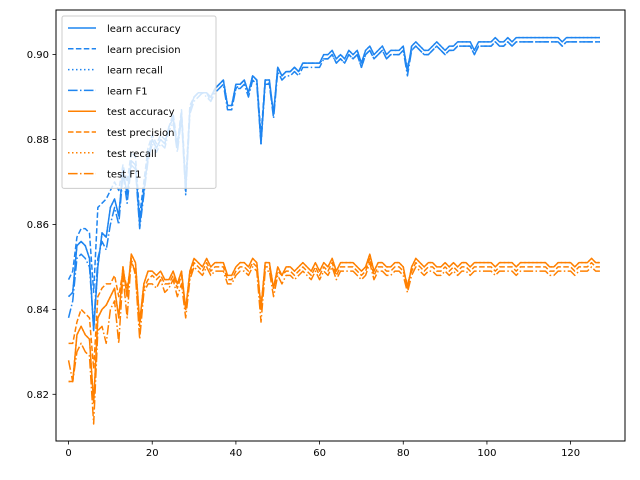 The width and height of the screenshot is (640, 480). I want to click on legend-label-test-recall: test recall, so click(132, 154).